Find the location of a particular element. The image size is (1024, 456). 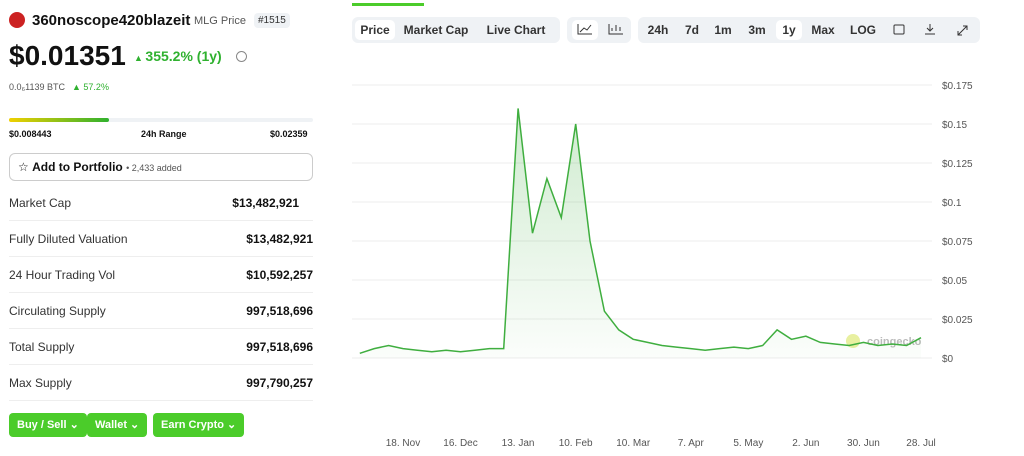

stat-label: Circulating Supply is located at coordinates (57, 311).